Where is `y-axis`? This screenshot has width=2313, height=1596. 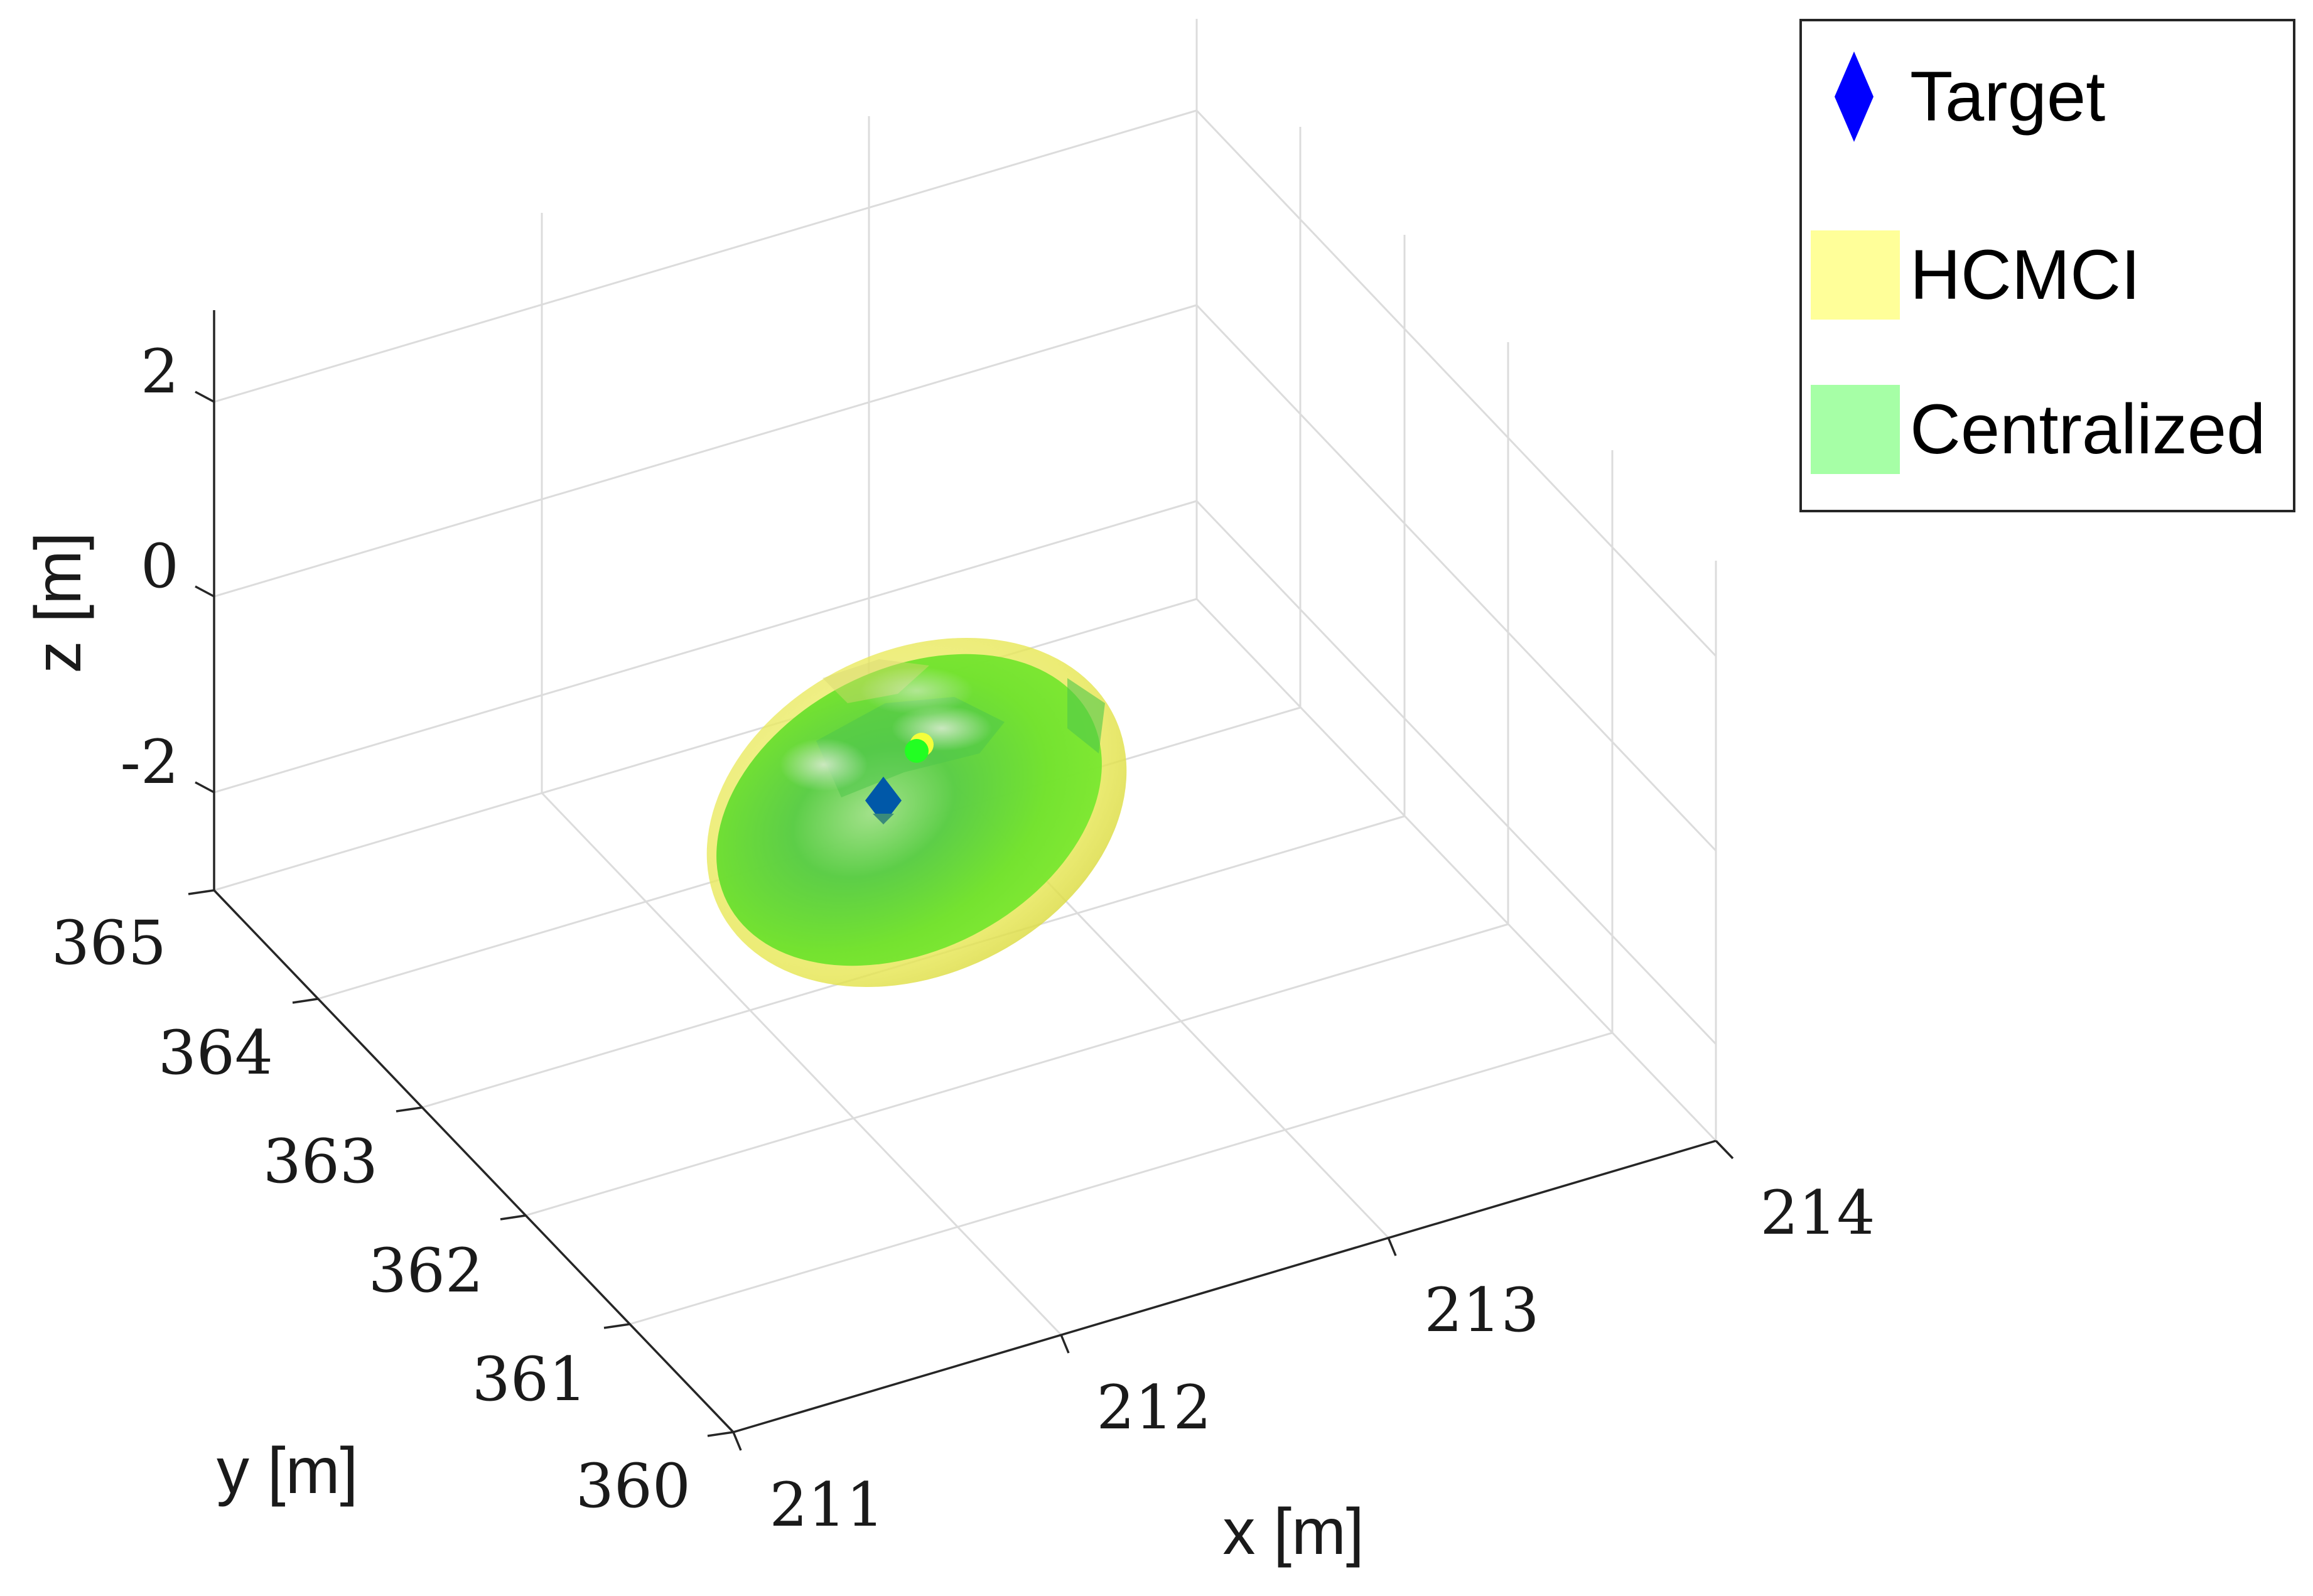 y-axis is located at coordinates (474, 1161).